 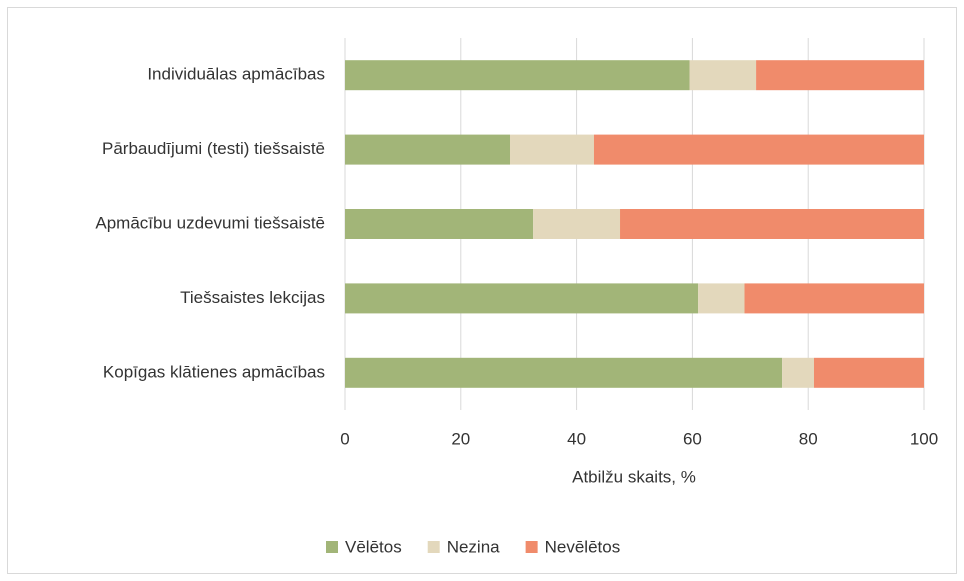 What do you see at coordinates (214, 371) in the screenshot?
I see `y-tick-label: Kopīgas klātienes apmācības` at bounding box center [214, 371].